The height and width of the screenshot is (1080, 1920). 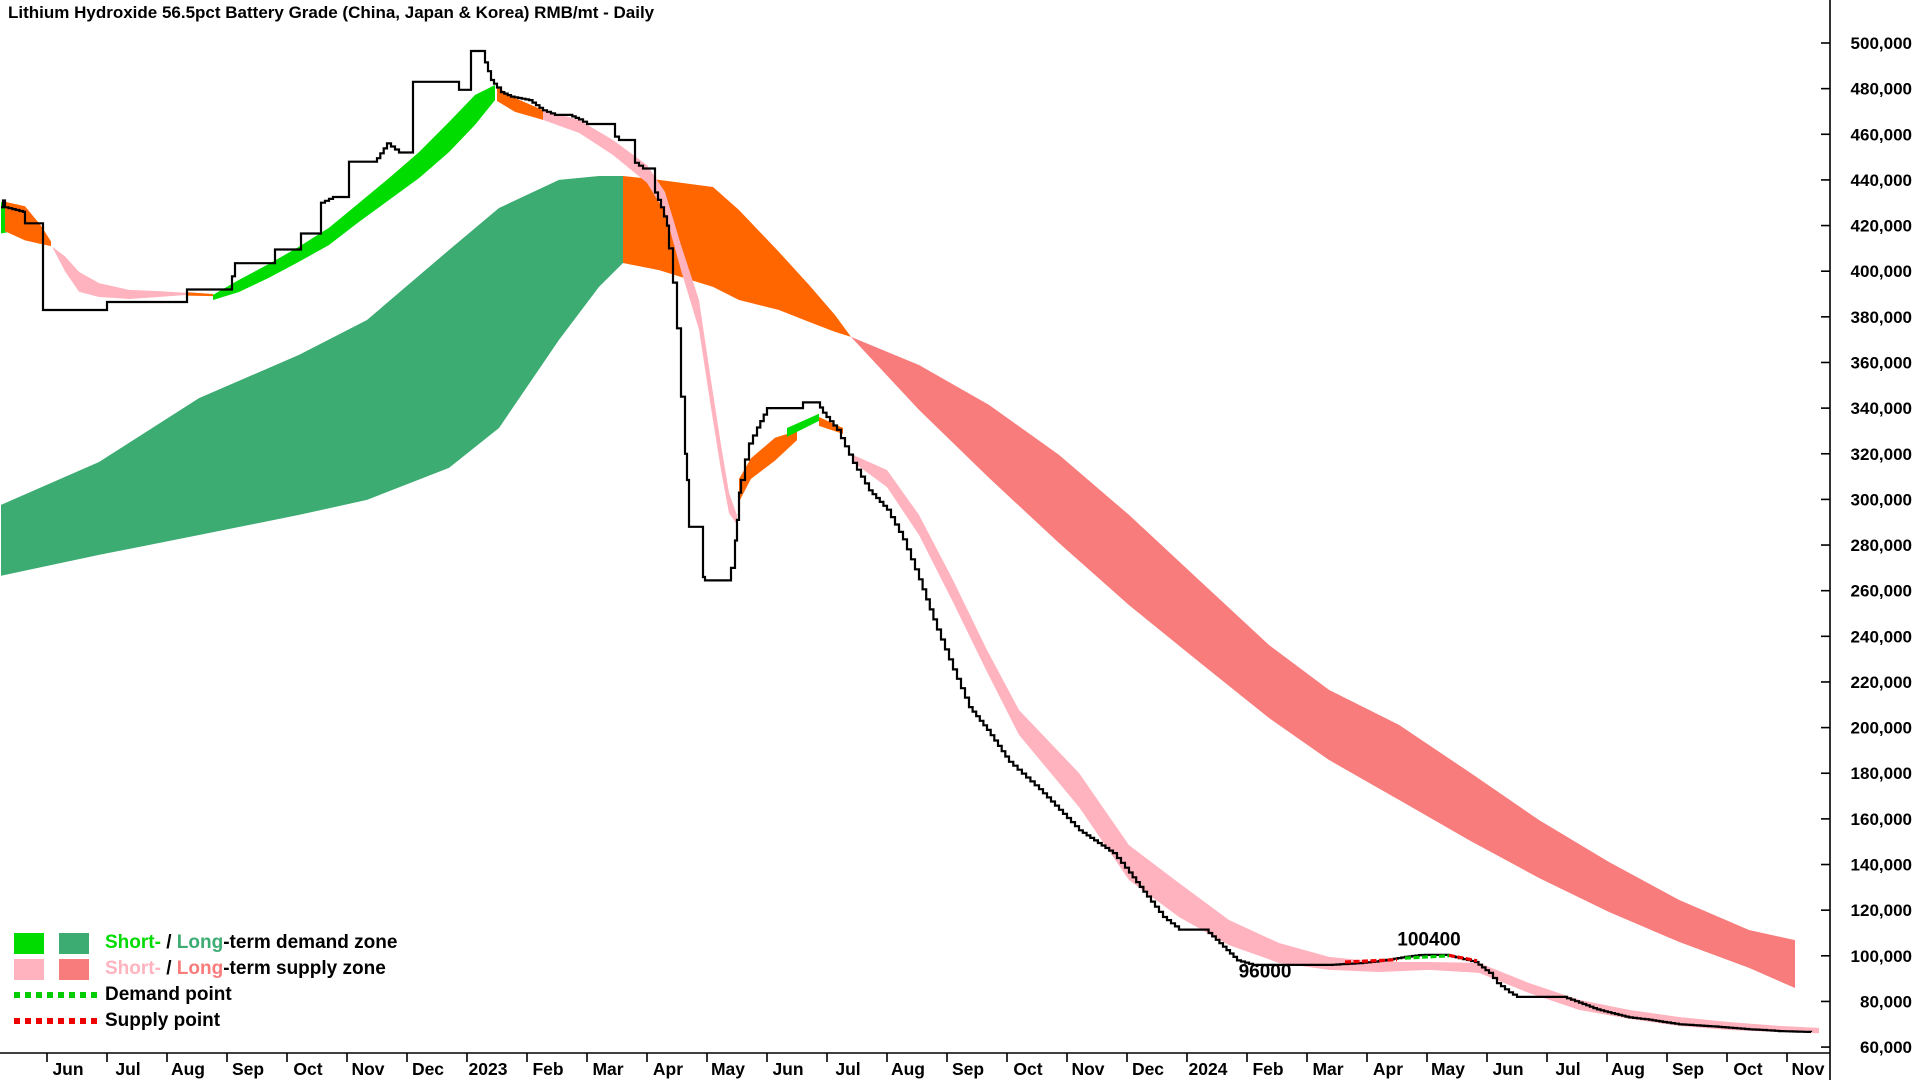 What do you see at coordinates (56, 1021) in the screenshot?
I see `supply-point-dotted-line-icon` at bounding box center [56, 1021].